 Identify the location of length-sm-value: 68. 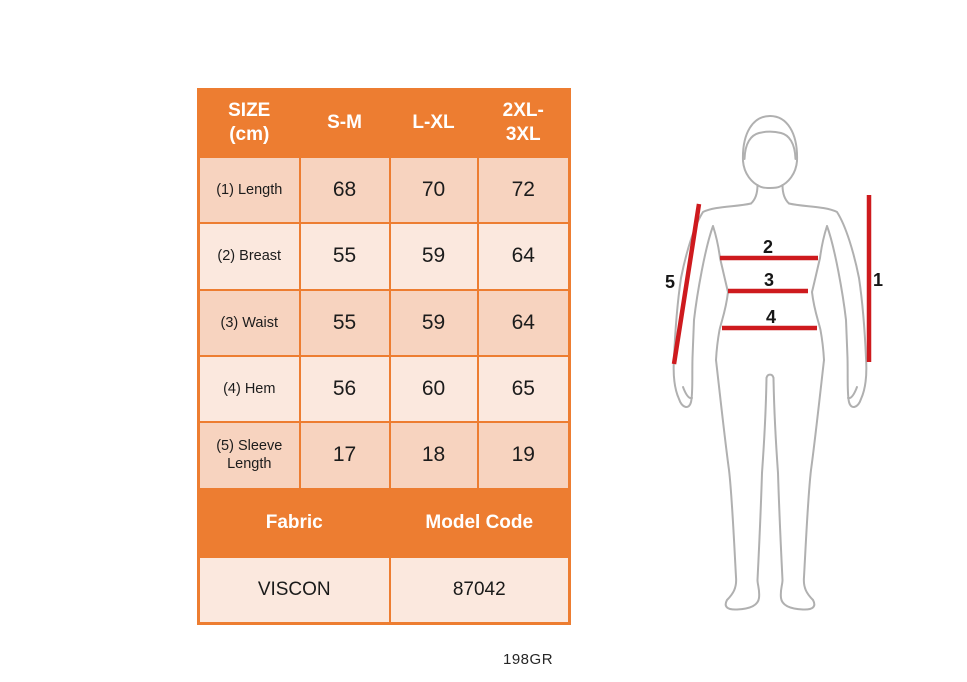
(344, 190).